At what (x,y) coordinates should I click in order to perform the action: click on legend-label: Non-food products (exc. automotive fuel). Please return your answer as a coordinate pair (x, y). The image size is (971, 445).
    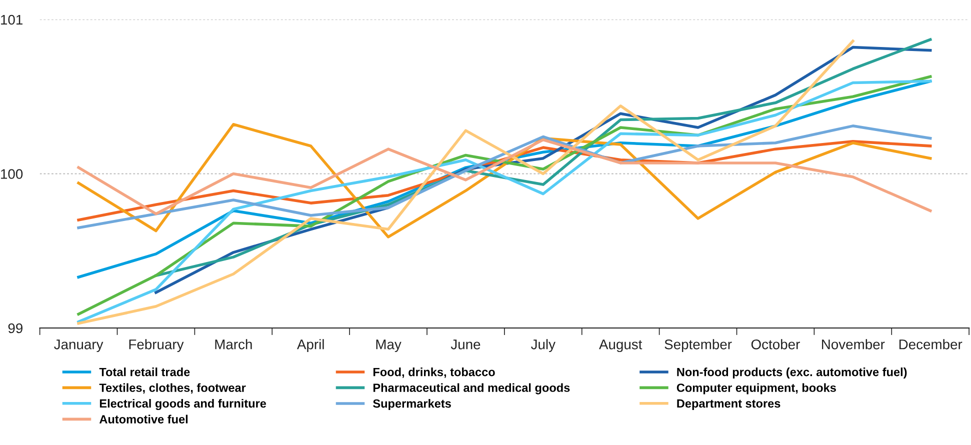
    Looking at the image, I should click on (792, 373).